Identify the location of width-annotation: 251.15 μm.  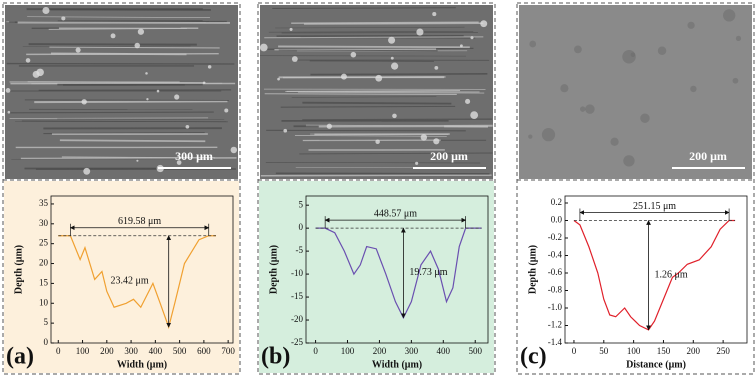
(654, 206).